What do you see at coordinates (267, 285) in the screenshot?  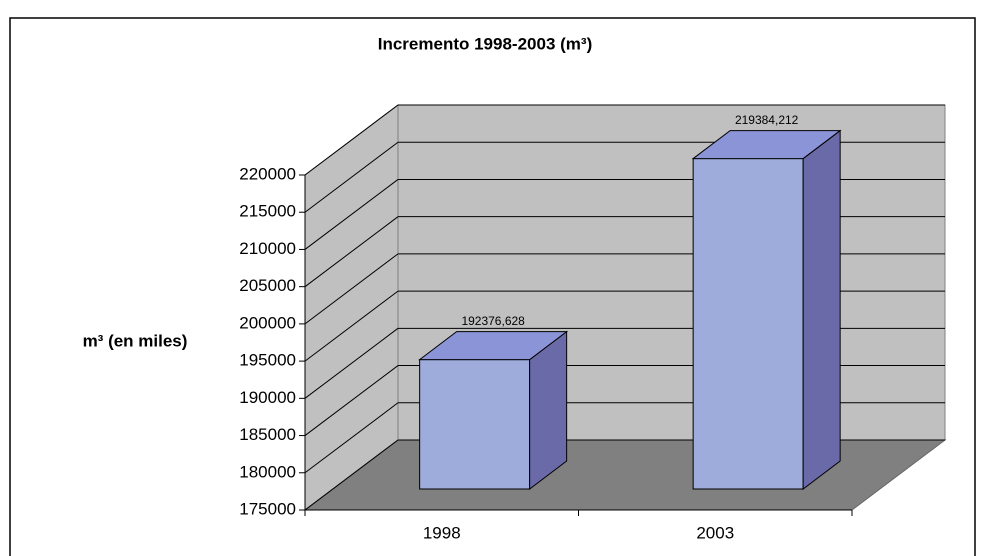 I see `y-tick-label: 205000` at bounding box center [267, 285].